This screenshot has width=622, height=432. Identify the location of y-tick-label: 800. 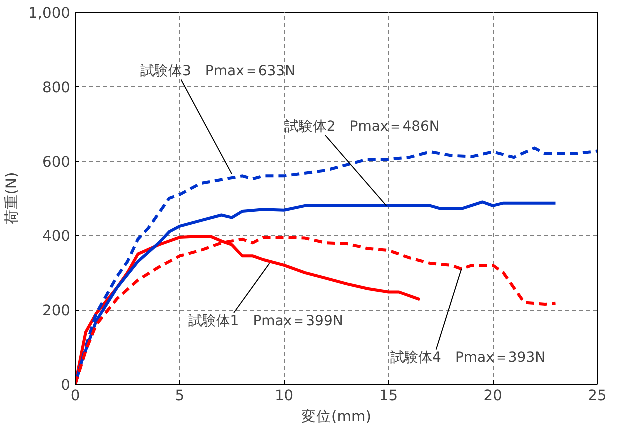
(56, 87).